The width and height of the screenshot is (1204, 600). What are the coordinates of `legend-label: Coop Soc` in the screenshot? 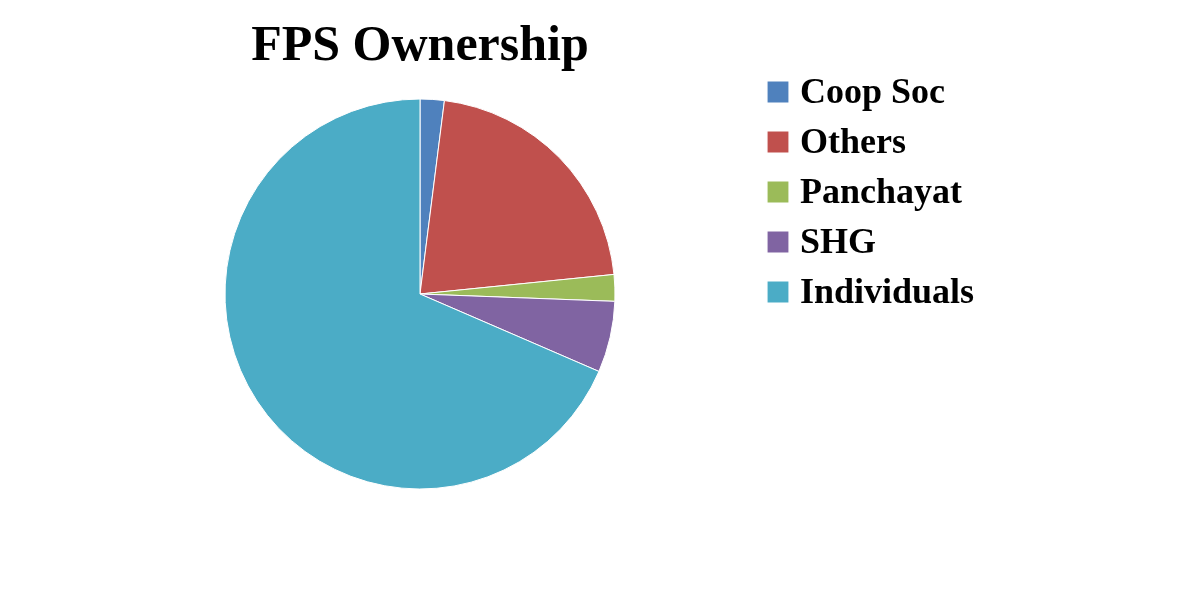 It's located at (873, 91).